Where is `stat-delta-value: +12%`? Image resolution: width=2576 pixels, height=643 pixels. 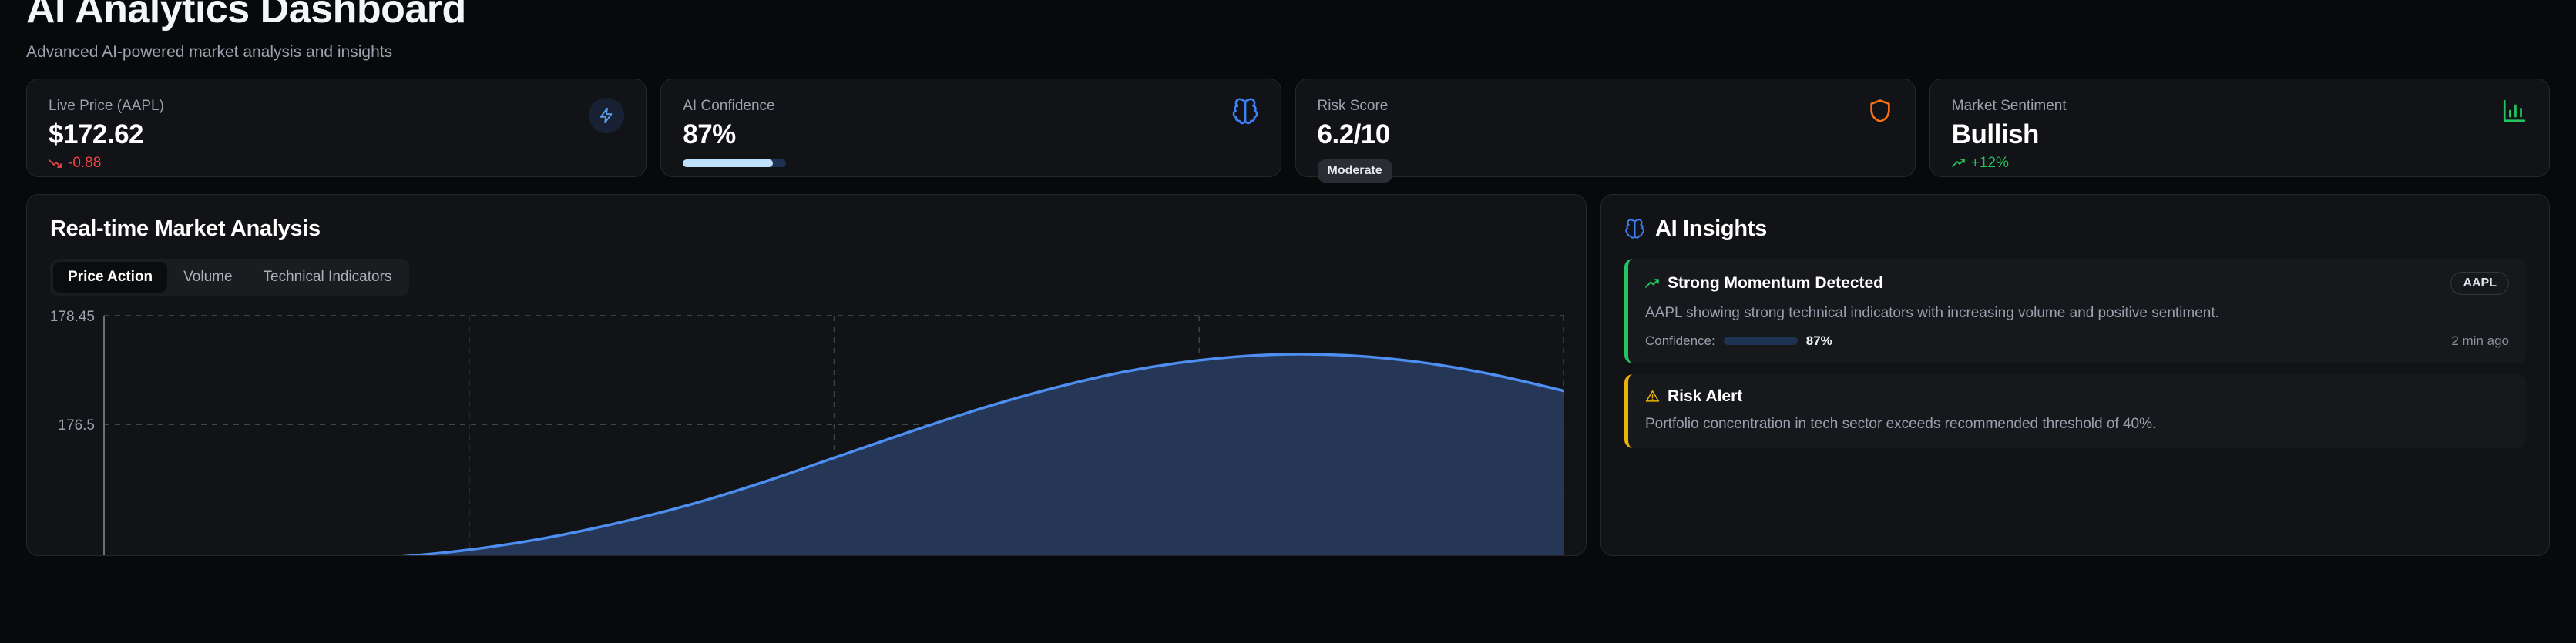
stat-delta-value: +12% is located at coordinates (1989, 163).